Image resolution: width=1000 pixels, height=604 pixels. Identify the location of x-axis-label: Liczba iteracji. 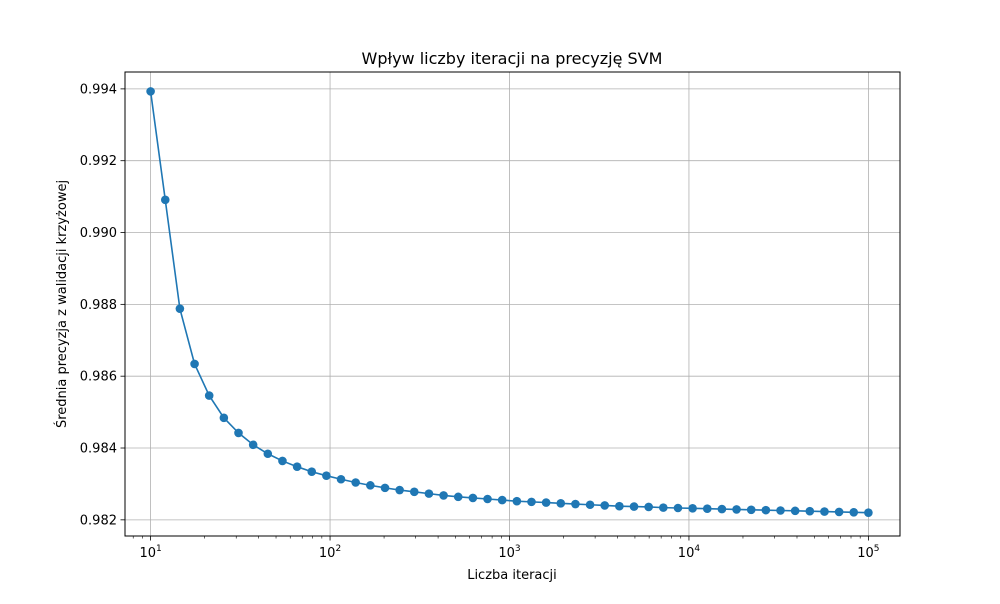
(512, 575).